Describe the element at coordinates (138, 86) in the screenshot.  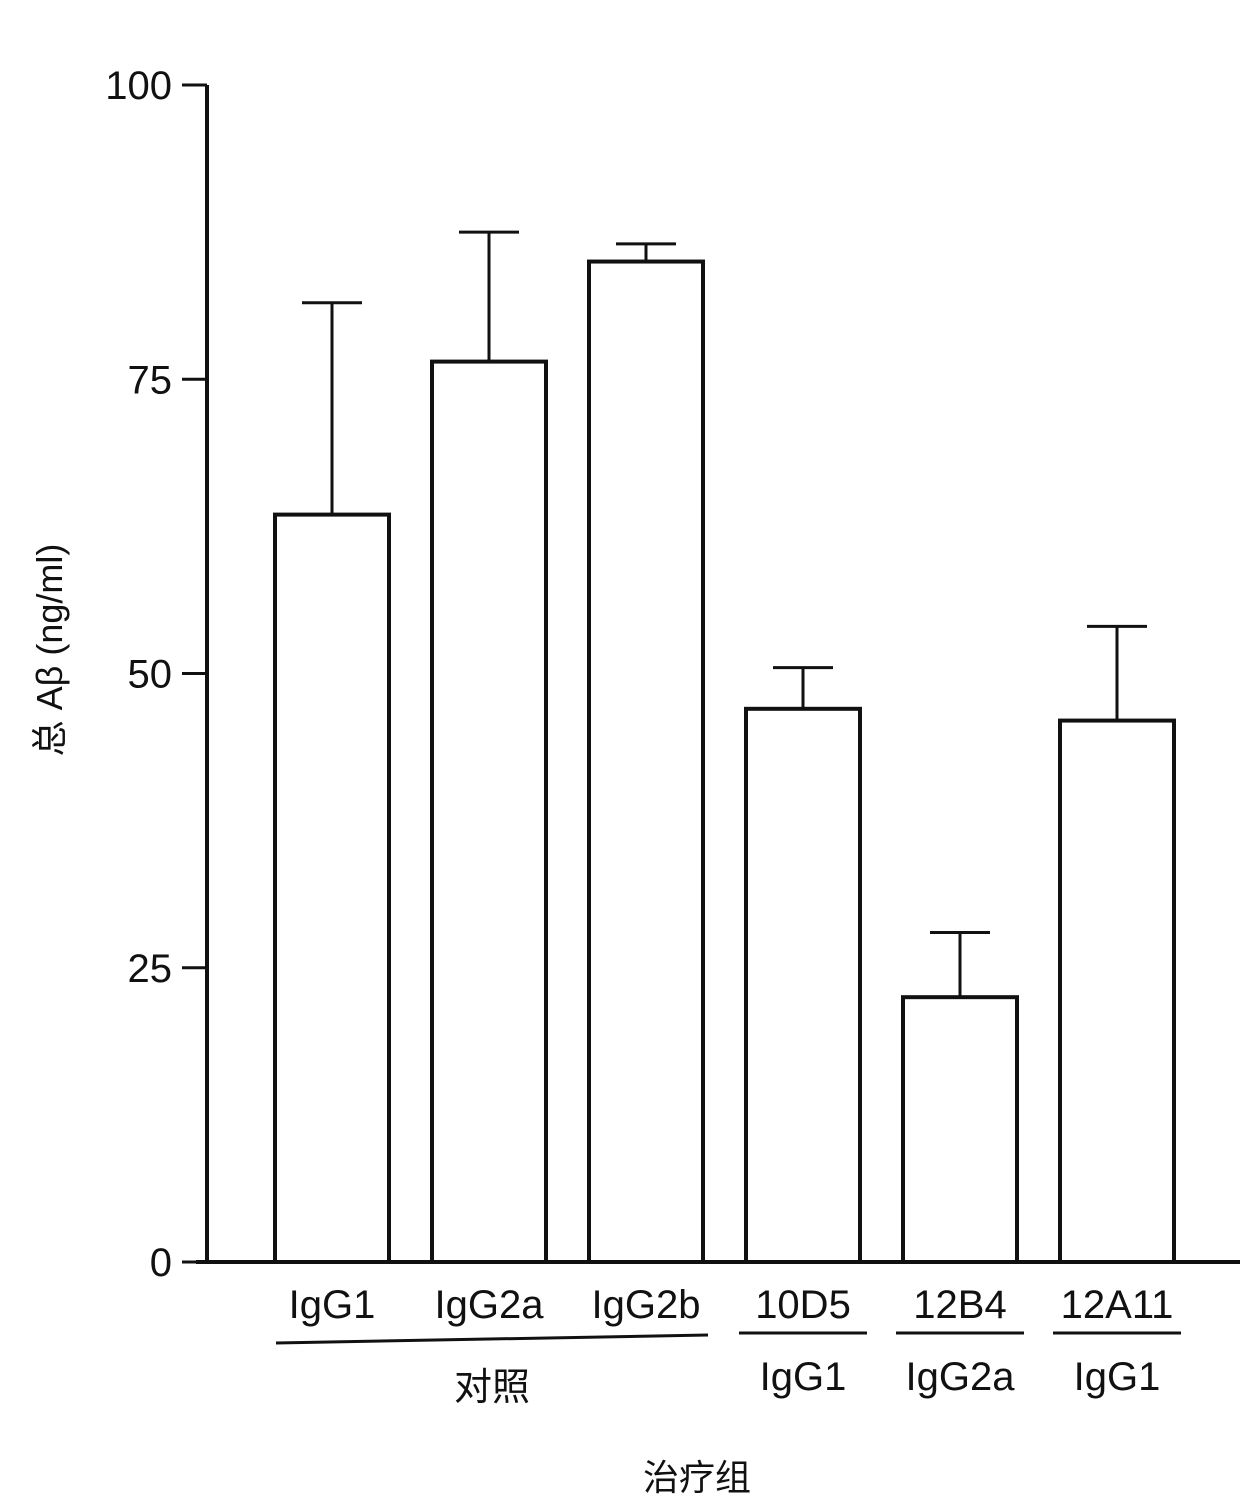
I see `y-tick-label-100: 100` at that location.